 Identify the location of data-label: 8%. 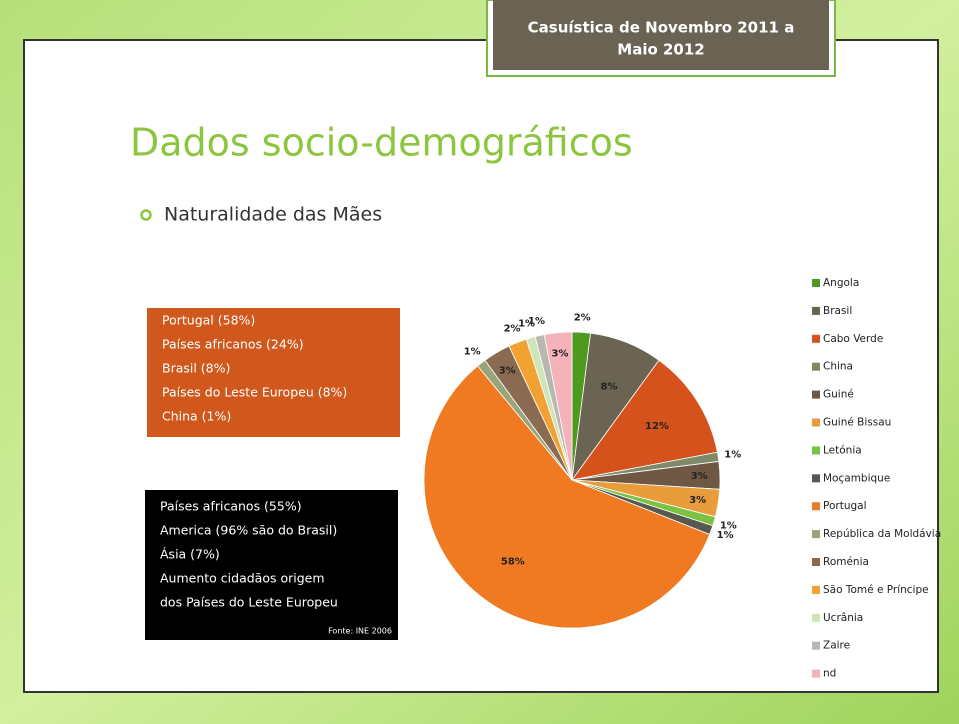
(609, 386).